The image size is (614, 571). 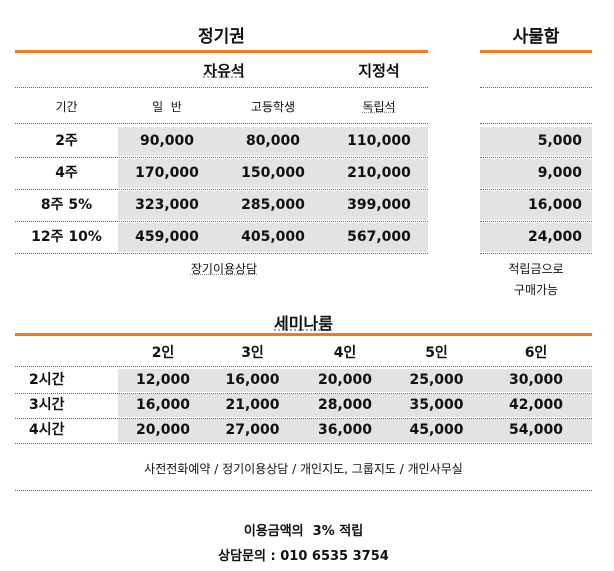 What do you see at coordinates (273, 237) in the screenshot?
I see `pass-cell-student: 405,000` at bounding box center [273, 237].